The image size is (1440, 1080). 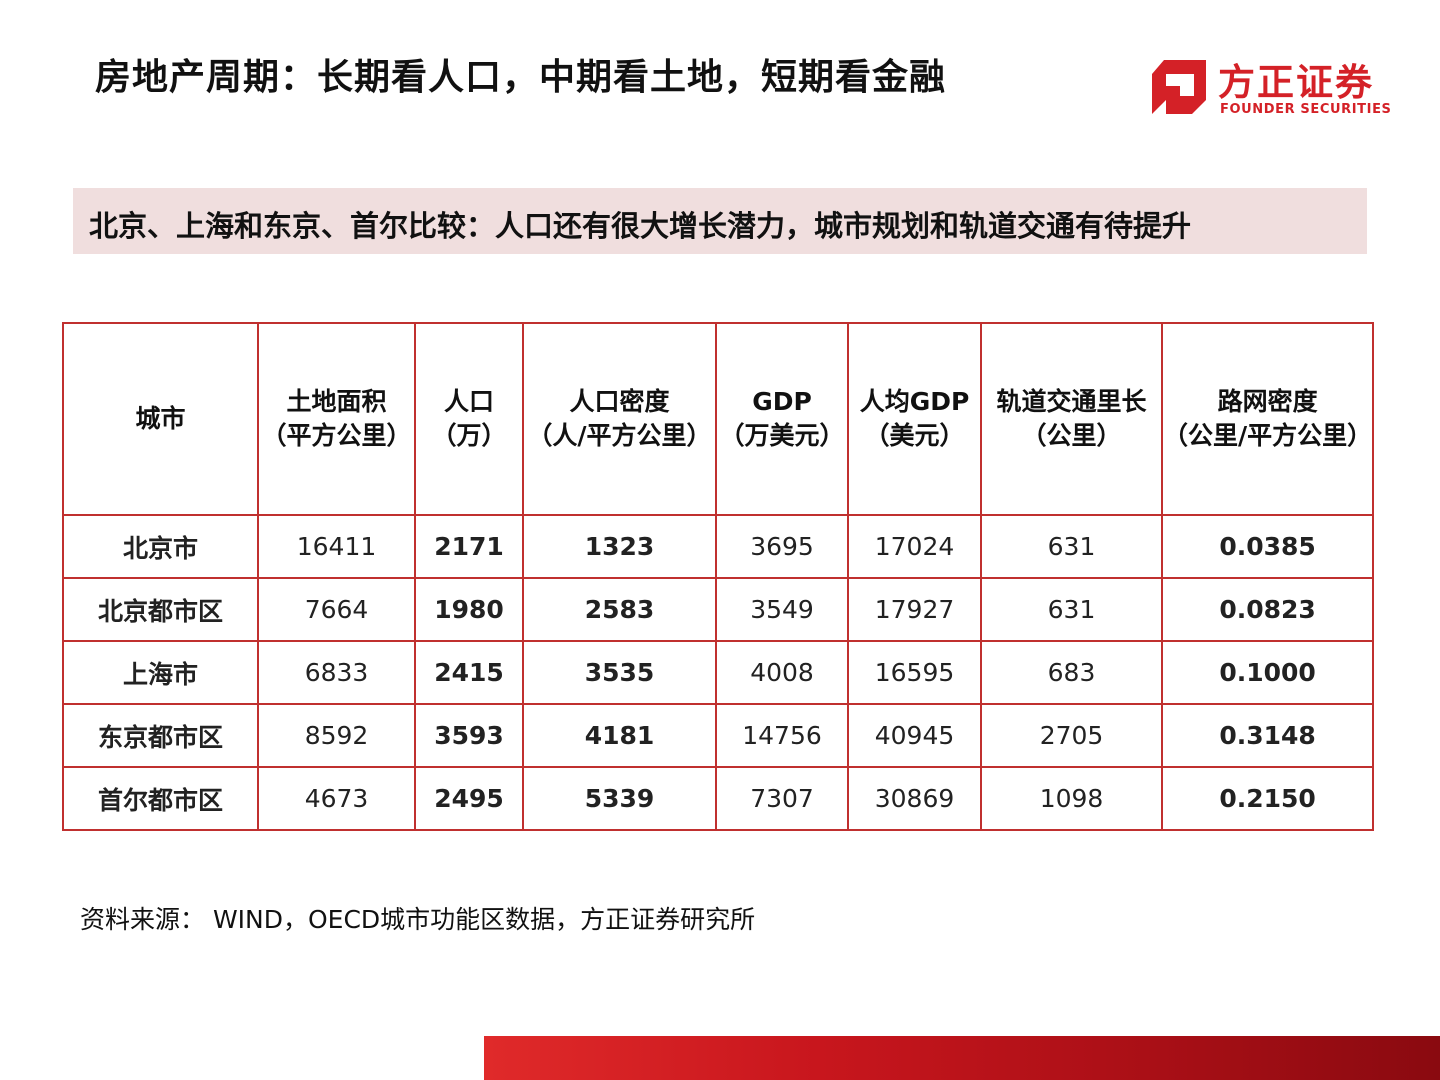 What do you see at coordinates (469, 609) in the screenshot?
I see `cell-population: 1980` at bounding box center [469, 609].